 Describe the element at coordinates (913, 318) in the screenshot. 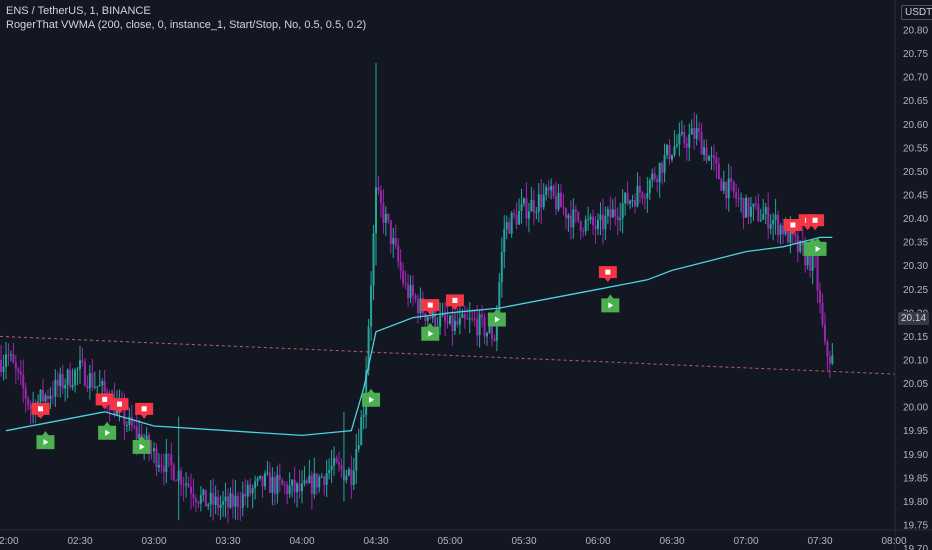

I see `last-price-tag: 20.14` at that location.